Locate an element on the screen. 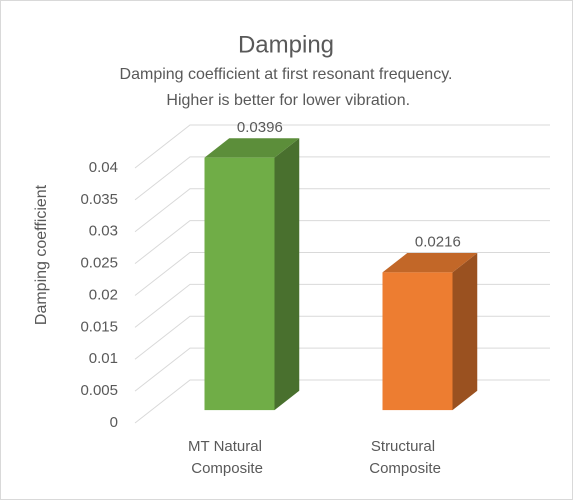 Image resolution: width=573 pixels, height=500 pixels. y-tick-label: 0.03 is located at coordinates (103, 231).